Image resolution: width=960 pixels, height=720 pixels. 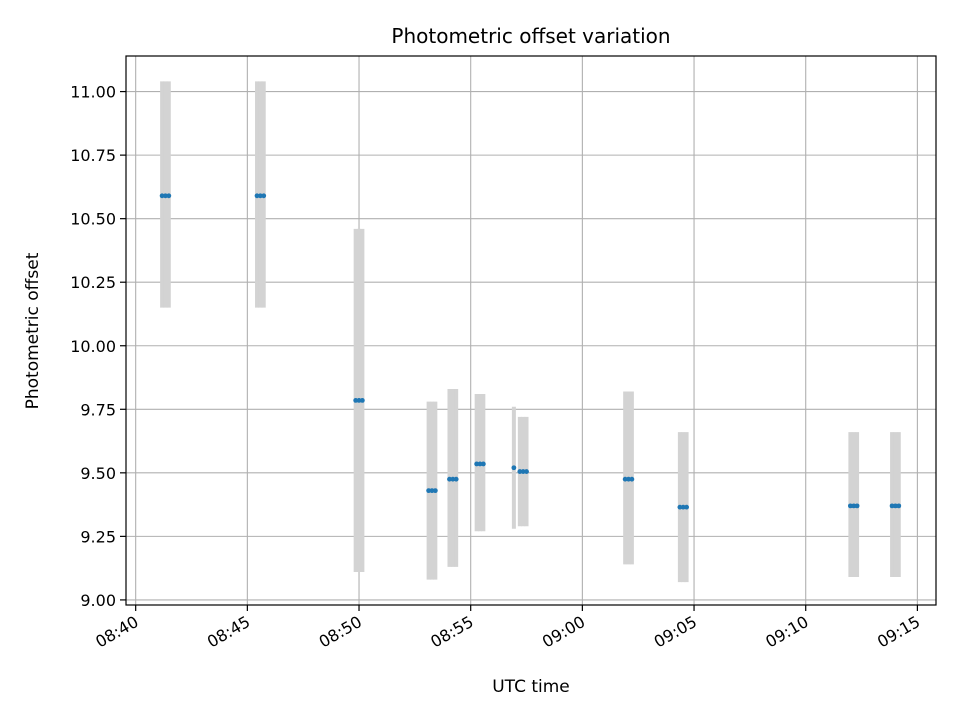 What do you see at coordinates (98, 473) in the screenshot?
I see `y-tick-label: 9.50` at bounding box center [98, 473].